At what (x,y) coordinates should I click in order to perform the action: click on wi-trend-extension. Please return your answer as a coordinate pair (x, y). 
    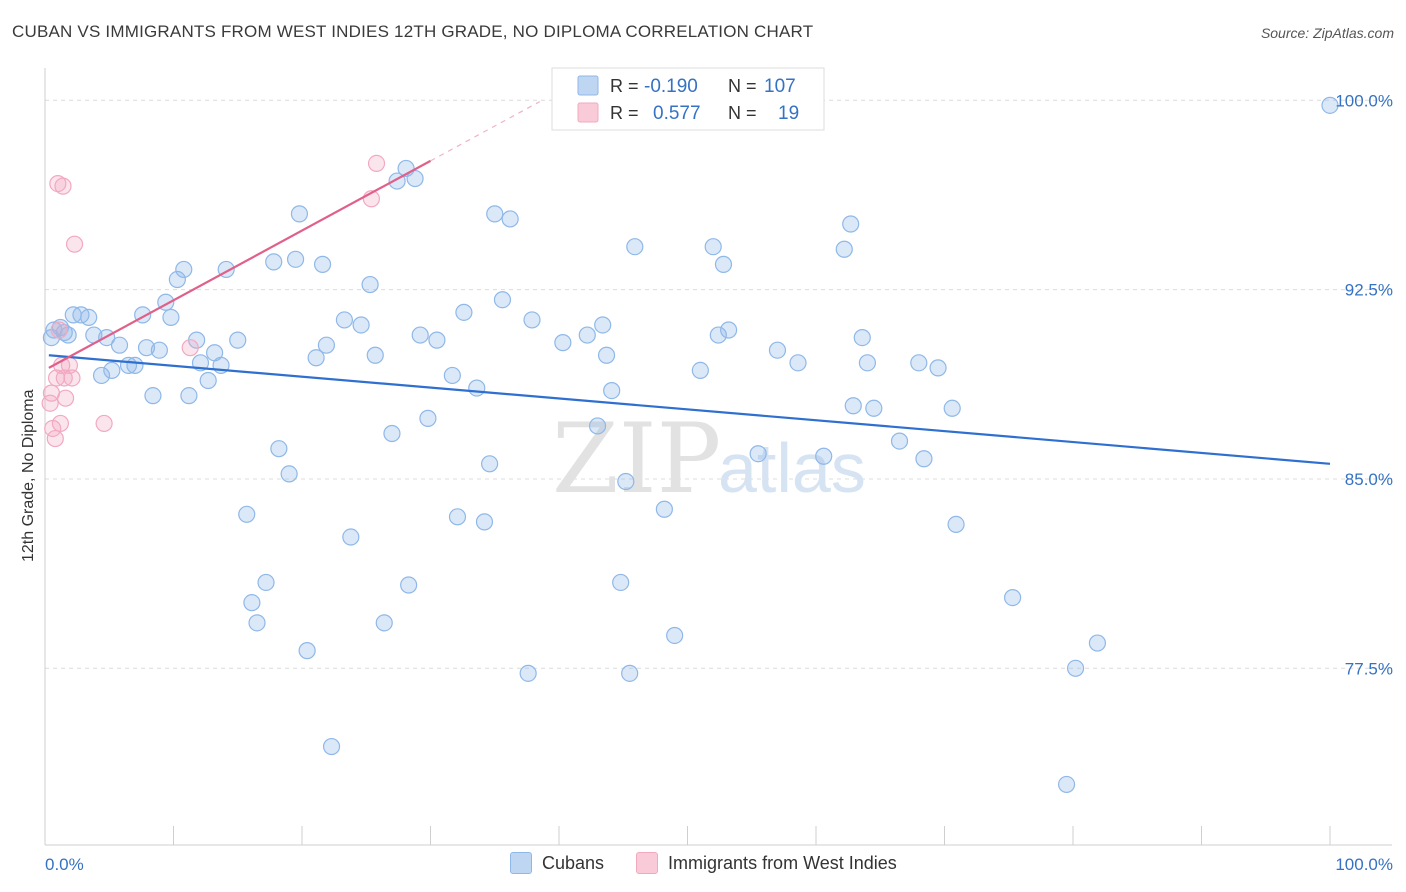
    Looking at the image, I should click on (485, 131).